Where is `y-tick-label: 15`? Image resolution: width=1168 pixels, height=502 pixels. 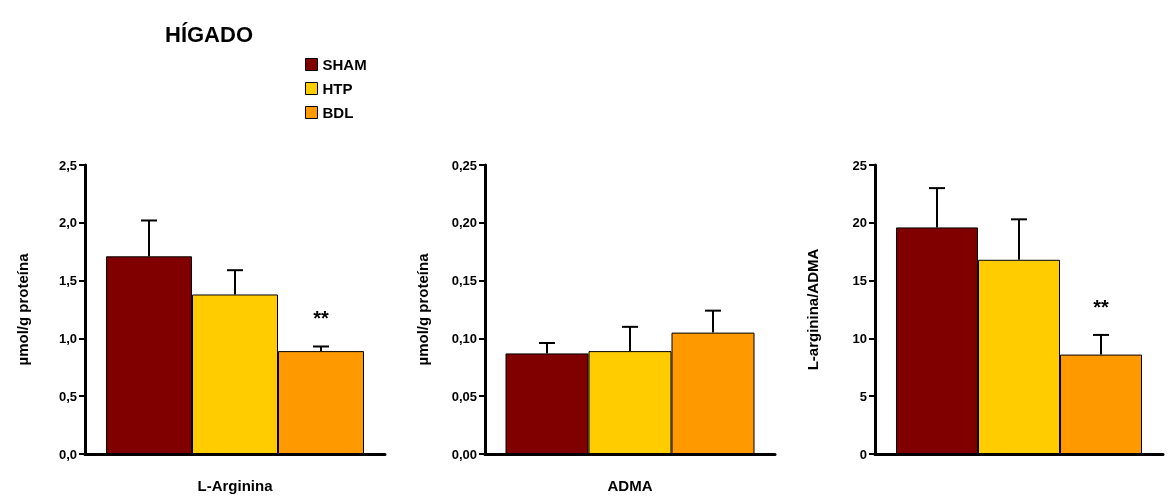 y-tick-label: 15 is located at coordinates (859, 281).